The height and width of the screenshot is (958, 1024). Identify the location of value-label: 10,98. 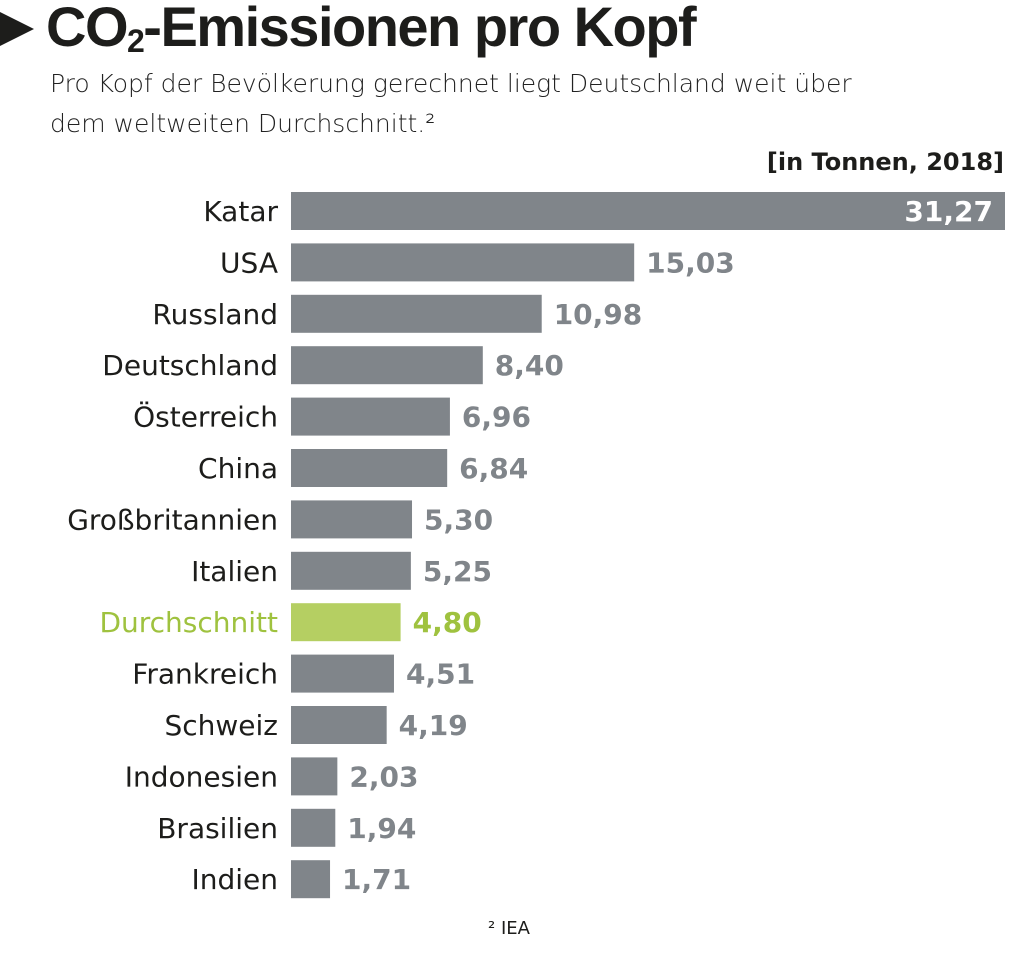
(598, 314).